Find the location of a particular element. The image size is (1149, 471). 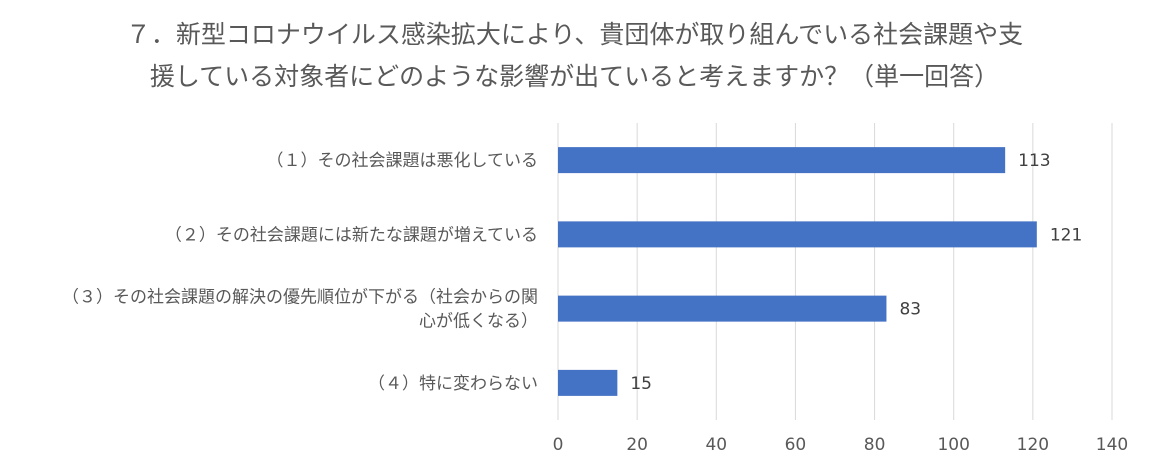

x-tick-label-60: 60 is located at coordinates (796, 445).